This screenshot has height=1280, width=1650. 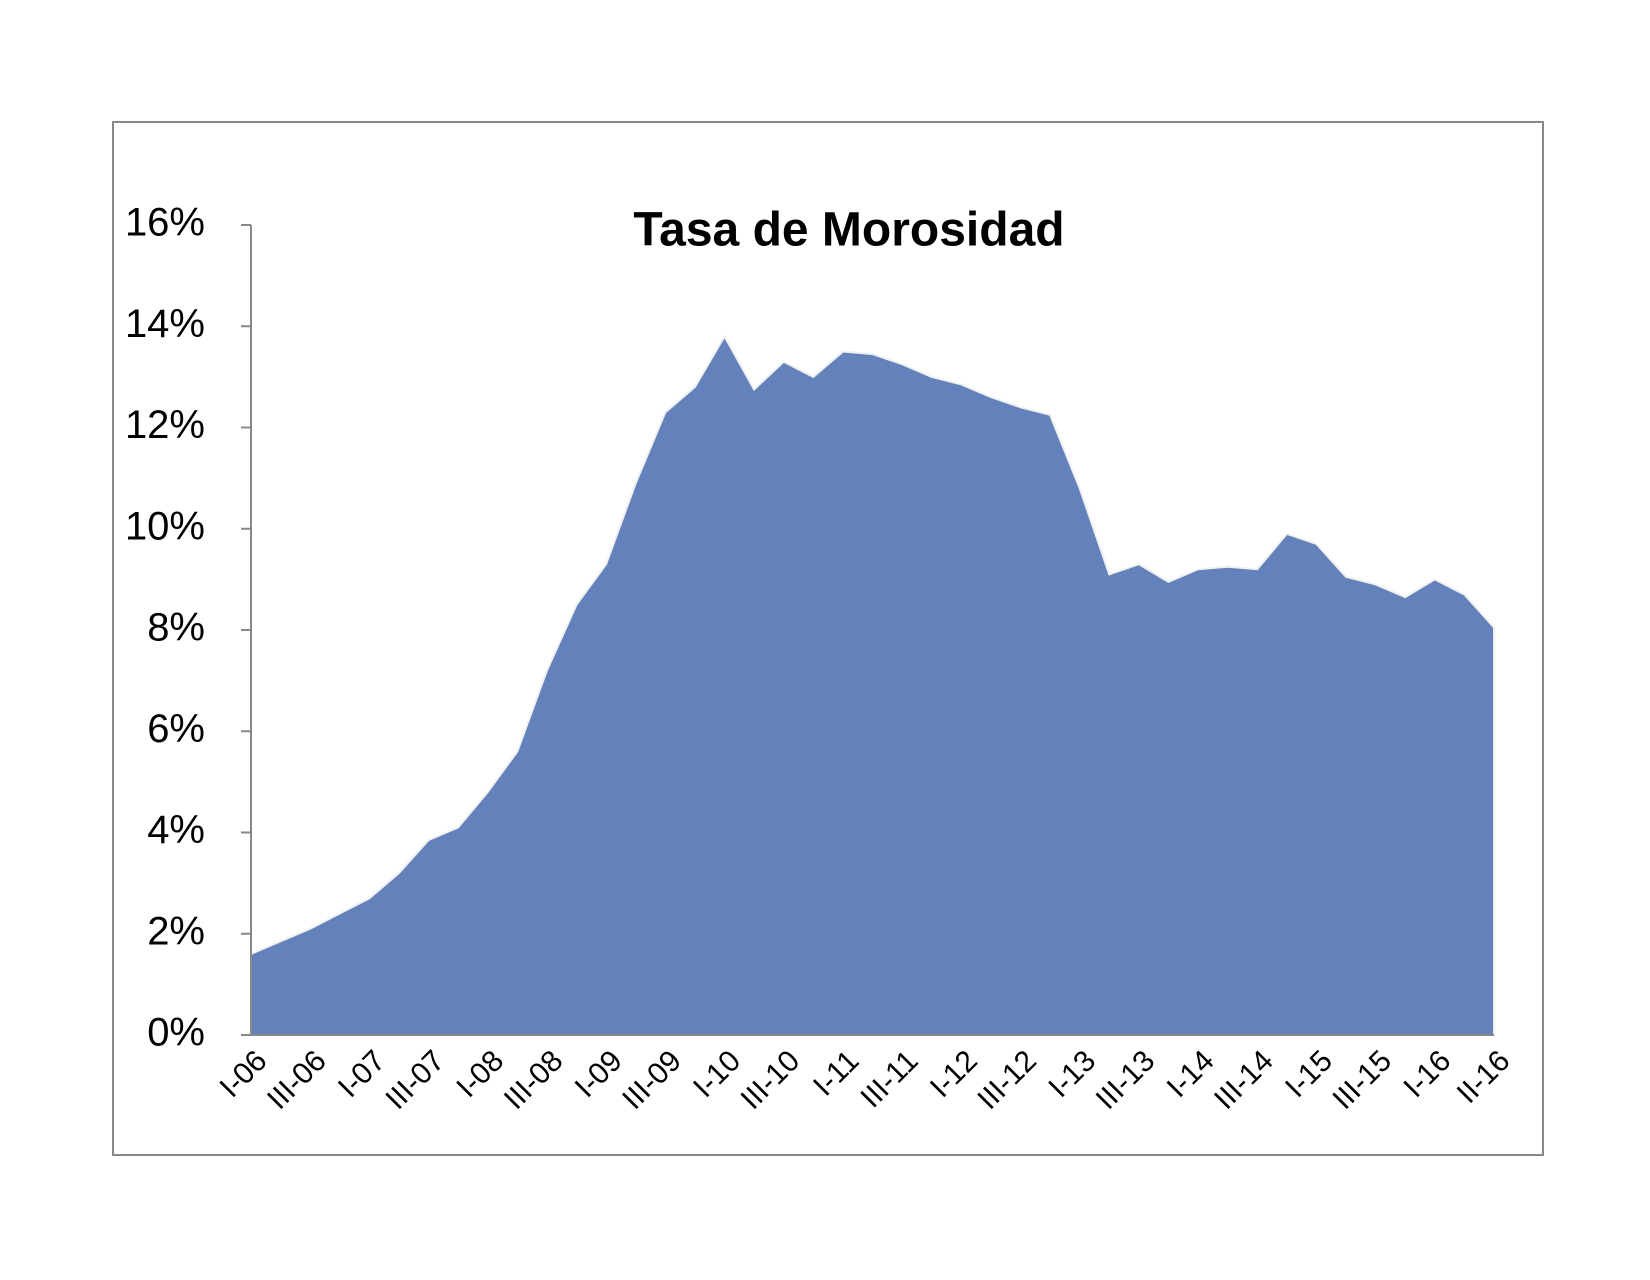 I want to click on y-tick-label: 12%, so click(x=165, y=425).